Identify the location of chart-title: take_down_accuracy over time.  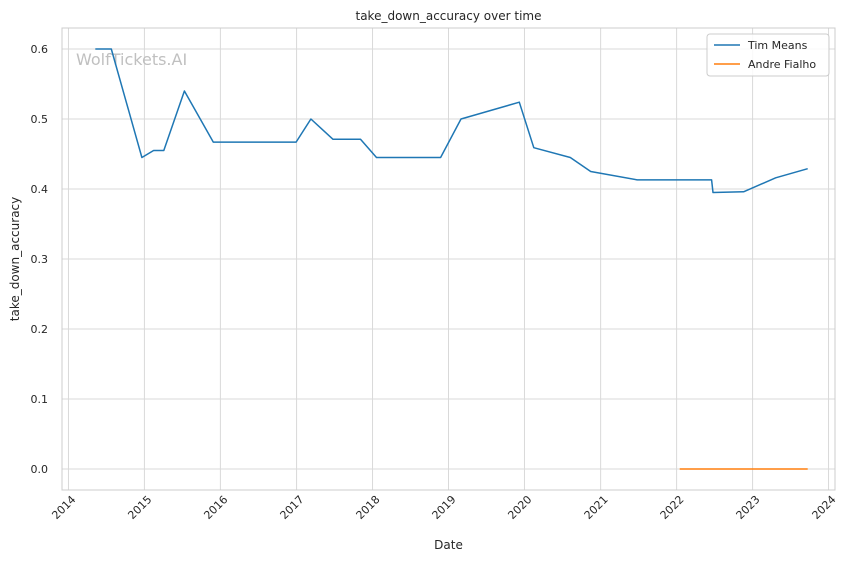
(449, 16).